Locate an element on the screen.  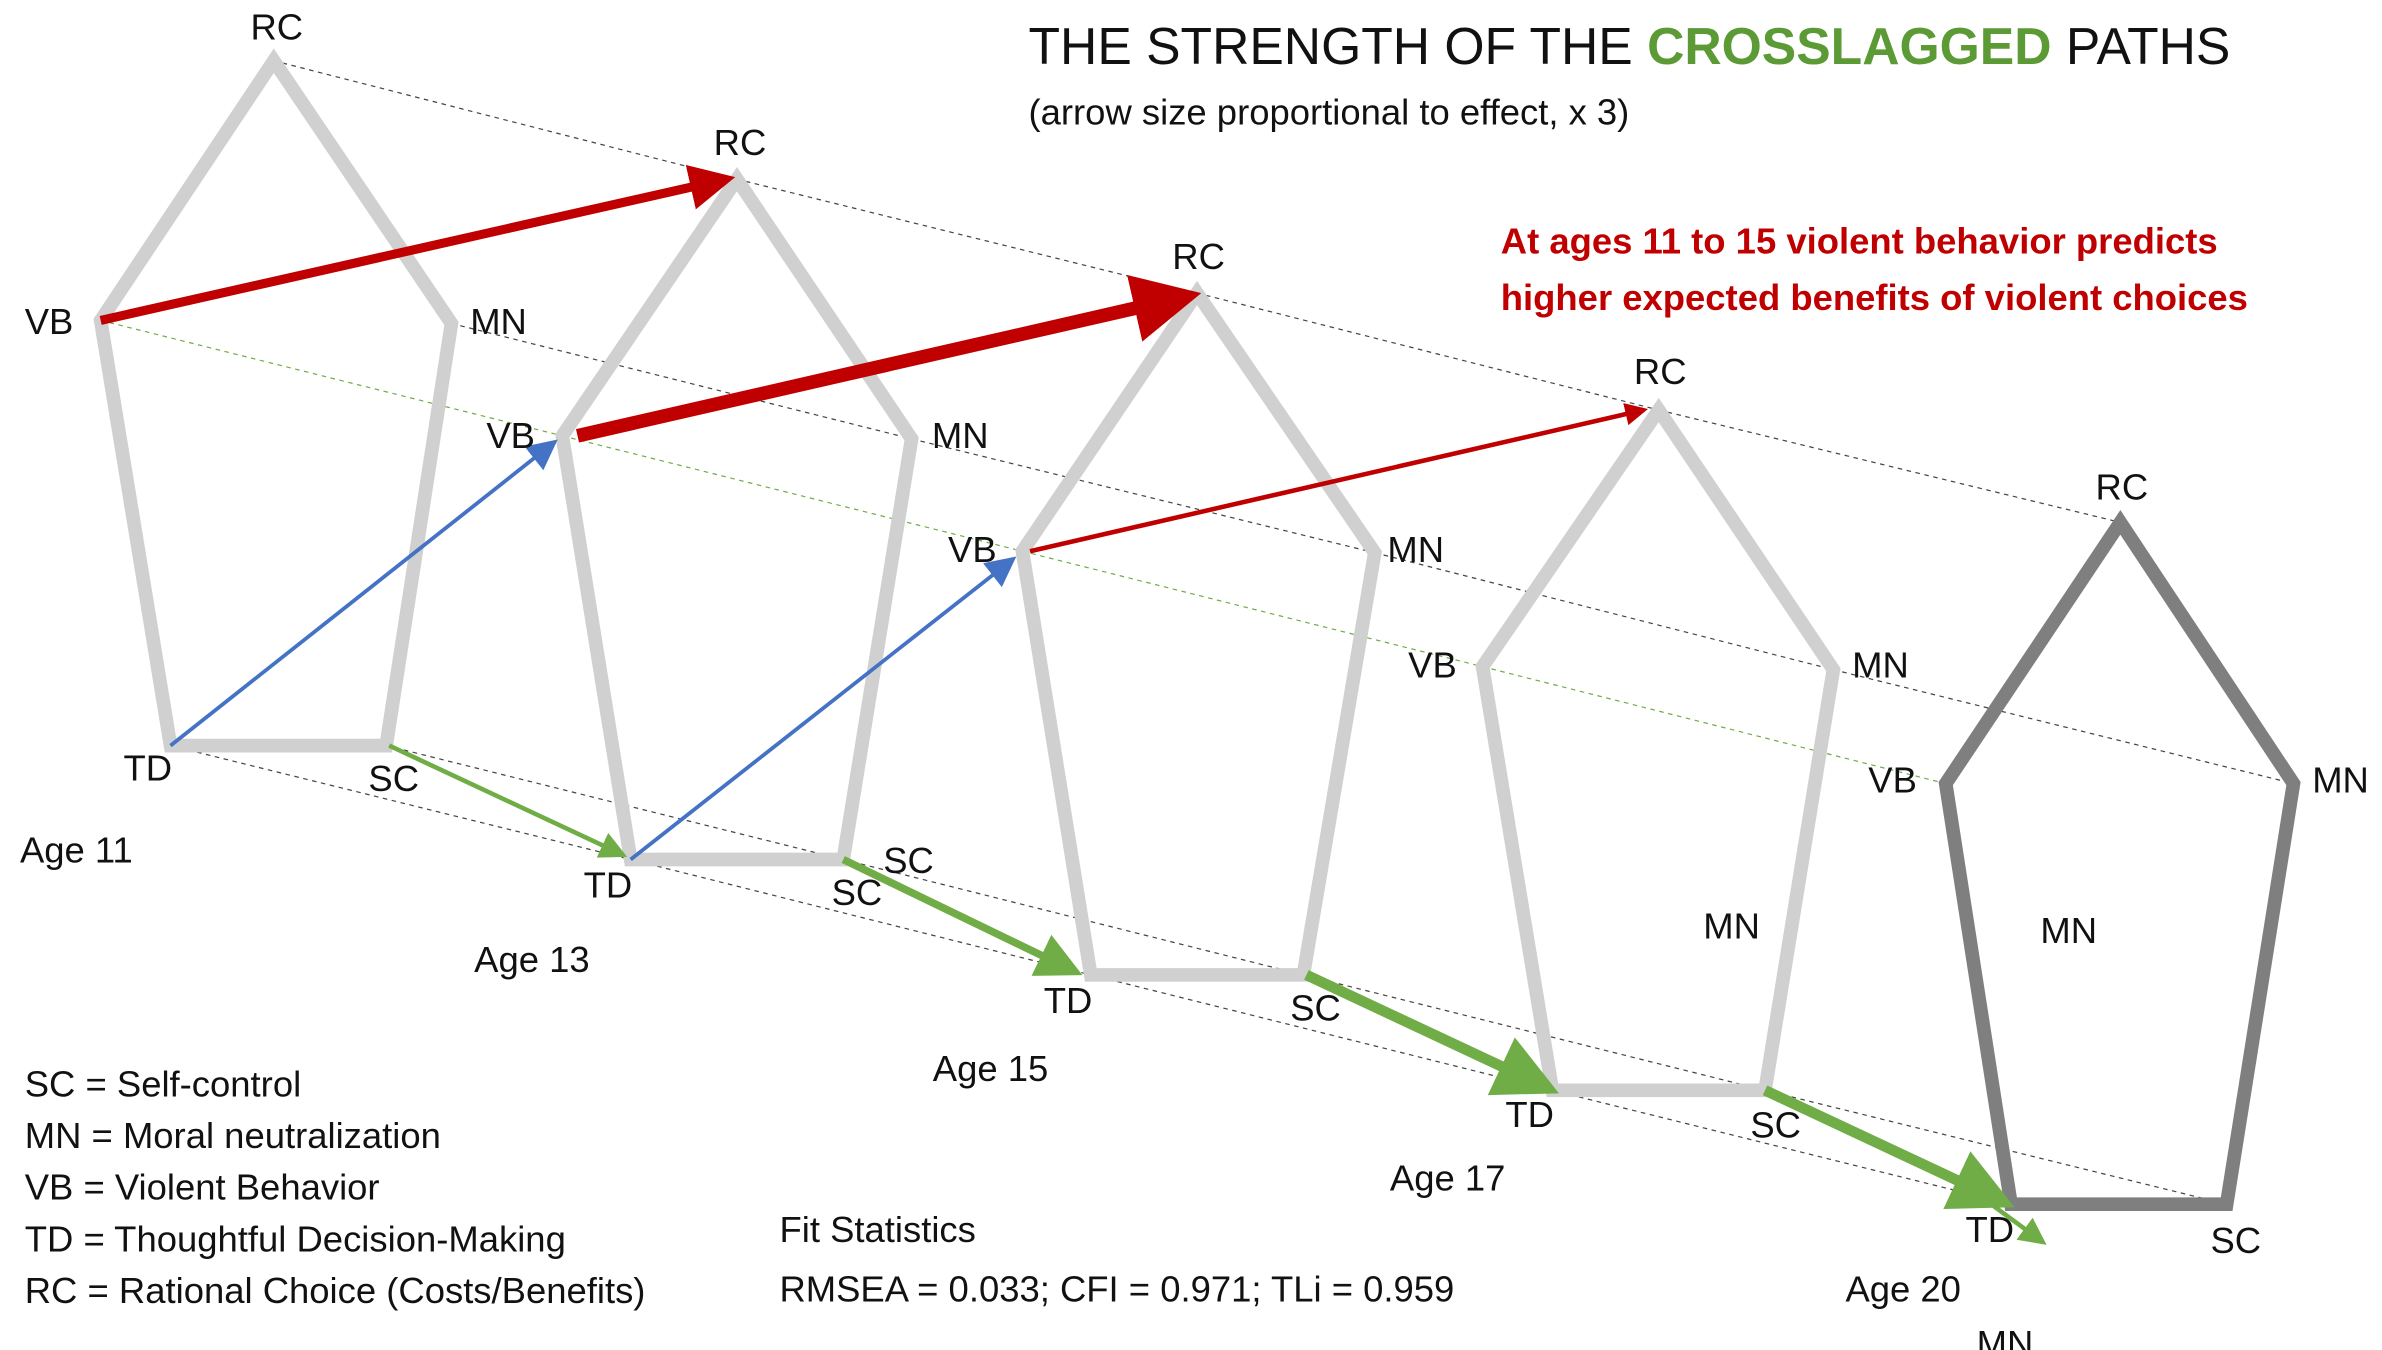
fit-values: RMSEA = 0.033; CFI = 0.971; TLi = 0.959 is located at coordinates (1116, 1288).